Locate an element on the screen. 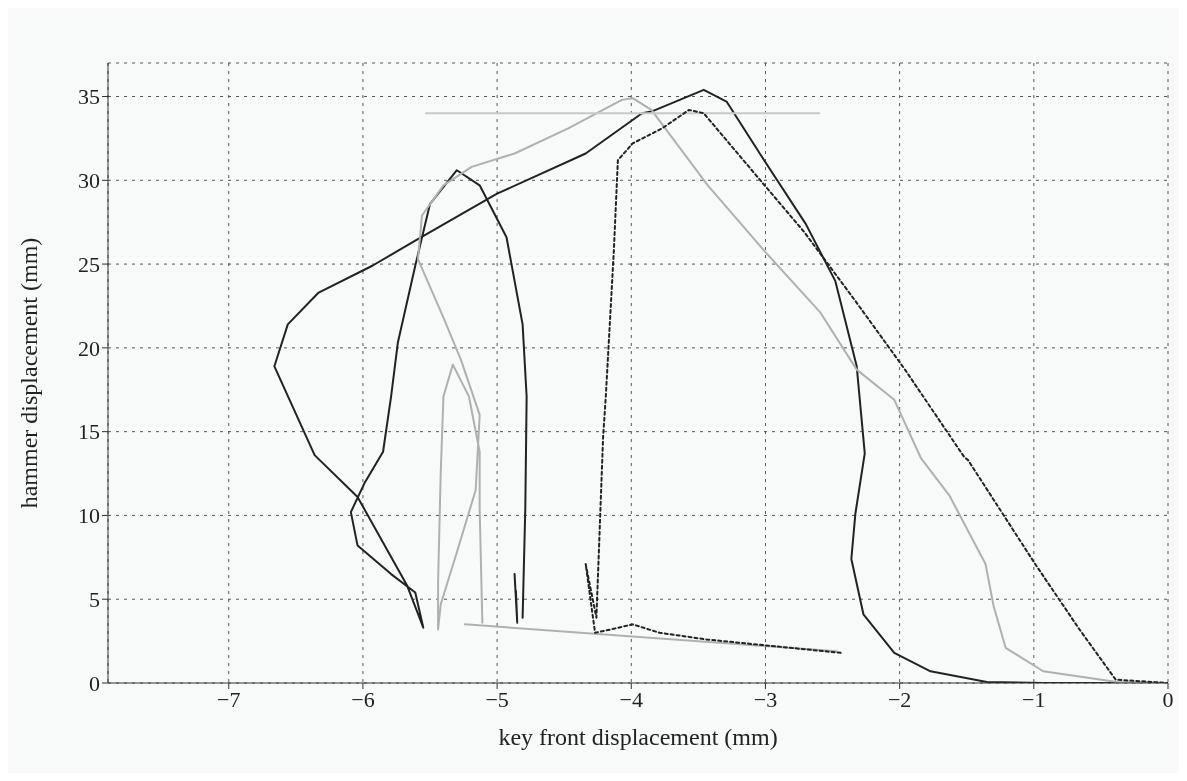 The height and width of the screenshot is (781, 1187). x-tick-label: −5 is located at coordinates (497, 699).